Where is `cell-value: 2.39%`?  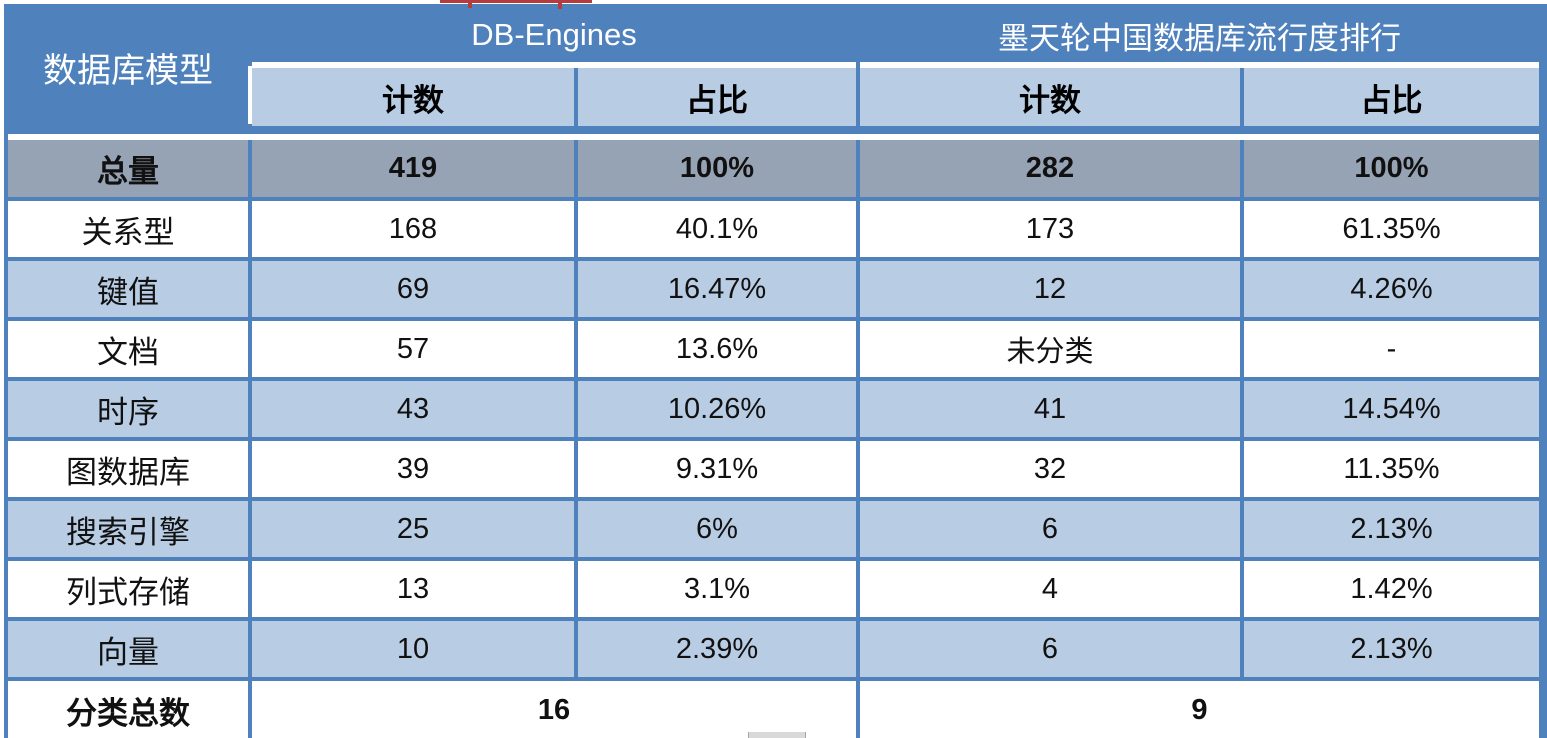 cell-value: 2.39% is located at coordinates (717, 649).